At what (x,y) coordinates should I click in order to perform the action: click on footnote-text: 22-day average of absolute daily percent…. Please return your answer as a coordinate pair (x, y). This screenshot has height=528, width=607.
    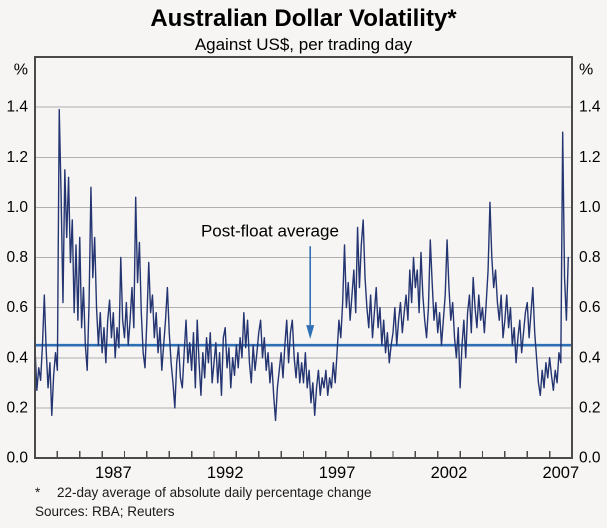
    Looking at the image, I should click on (214, 492).